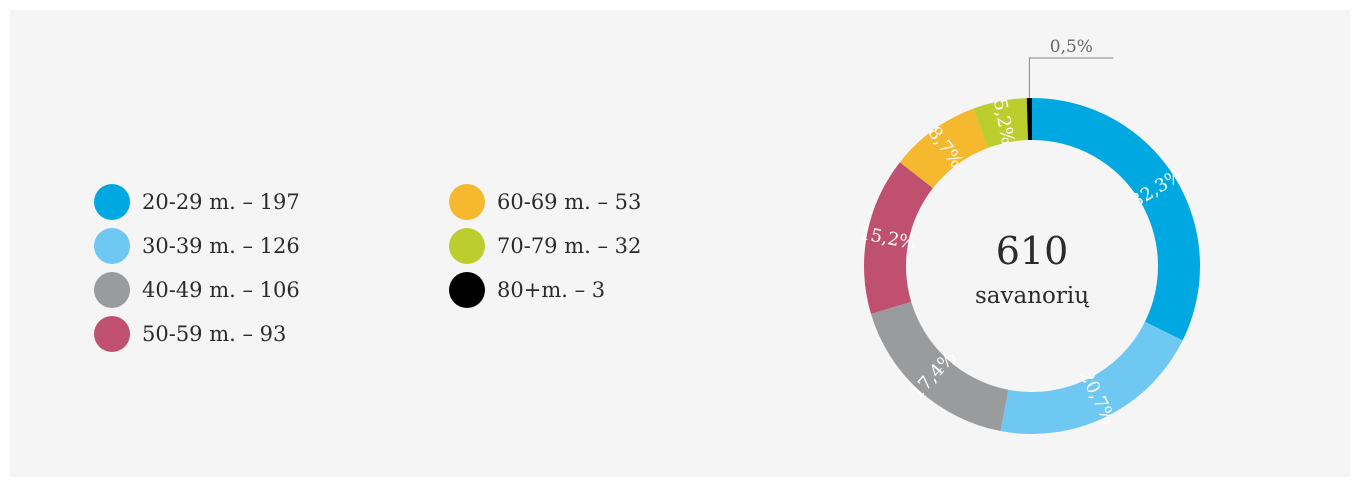 The image size is (1360, 488). Describe the element at coordinates (221, 246) in the screenshot. I see `legend-label: 30-39 m. – 126` at that location.